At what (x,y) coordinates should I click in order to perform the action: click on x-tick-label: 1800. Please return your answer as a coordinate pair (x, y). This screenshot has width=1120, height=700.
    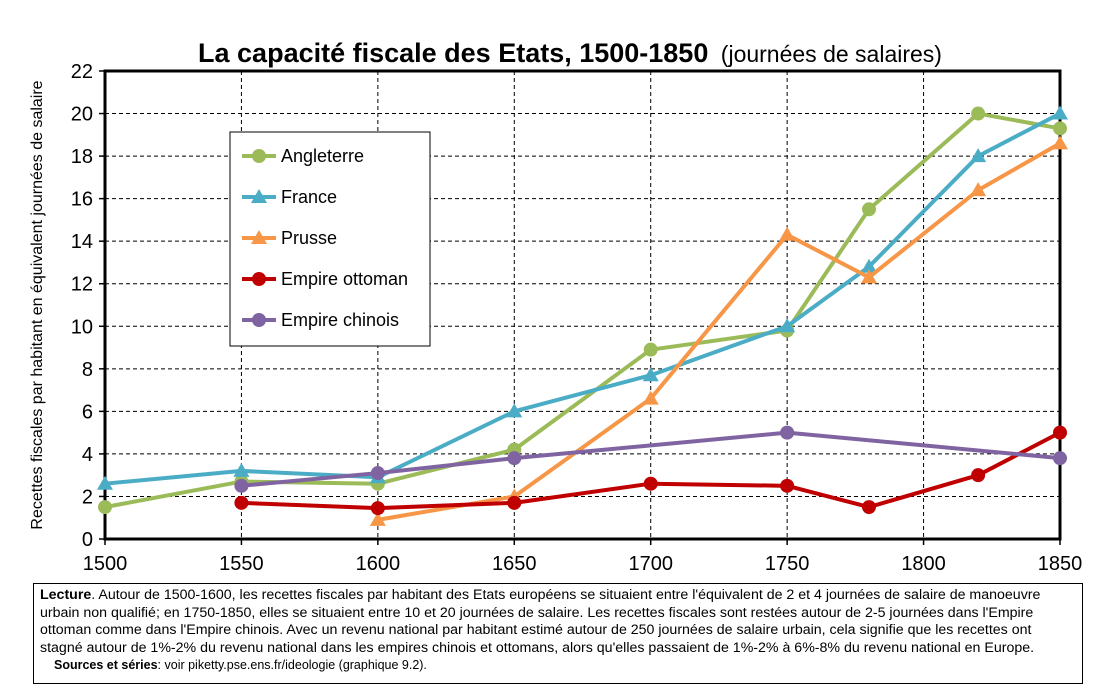
    Looking at the image, I should click on (923, 564).